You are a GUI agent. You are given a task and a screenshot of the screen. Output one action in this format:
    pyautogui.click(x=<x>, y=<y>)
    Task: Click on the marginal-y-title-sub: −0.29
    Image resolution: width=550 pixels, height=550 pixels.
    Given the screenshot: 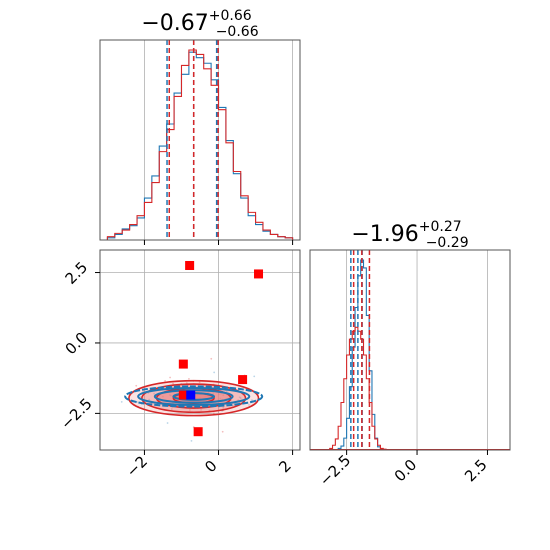 What is the action you would take?
    pyautogui.click(x=447, y=243)
    